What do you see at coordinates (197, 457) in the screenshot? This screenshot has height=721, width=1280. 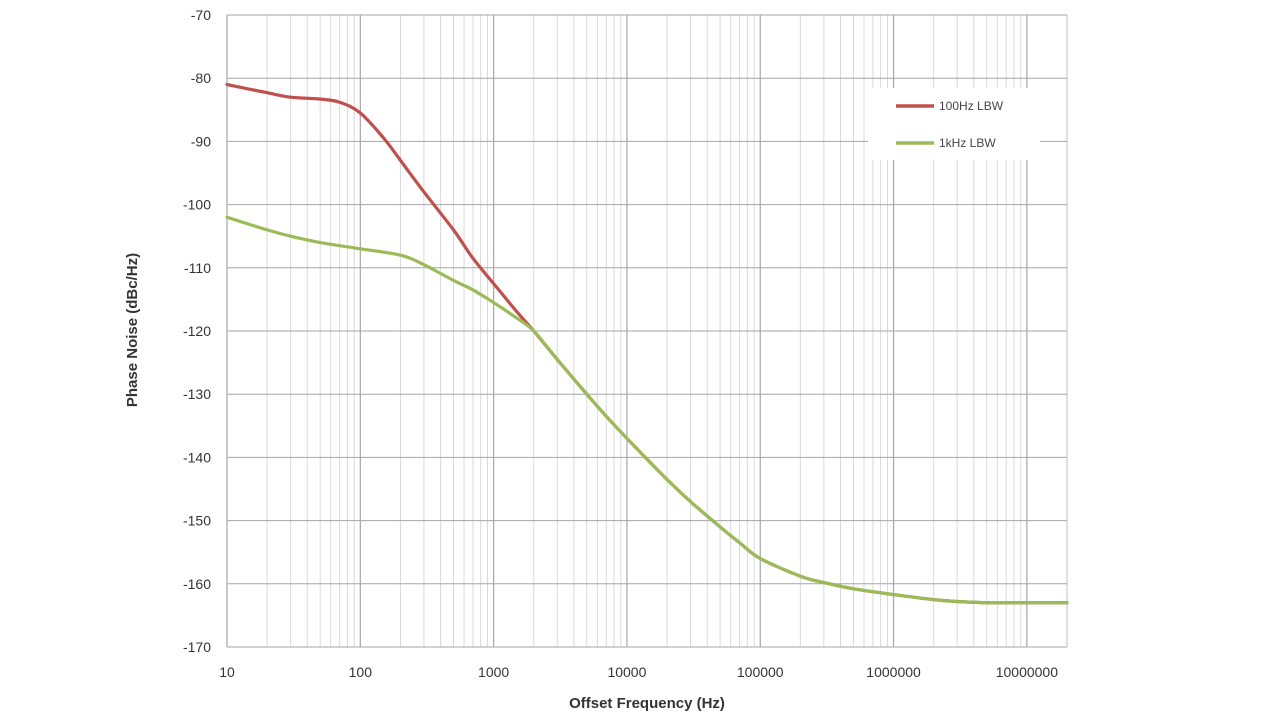 I see `y-tick-label: -140` at bounding box center [197, 457].